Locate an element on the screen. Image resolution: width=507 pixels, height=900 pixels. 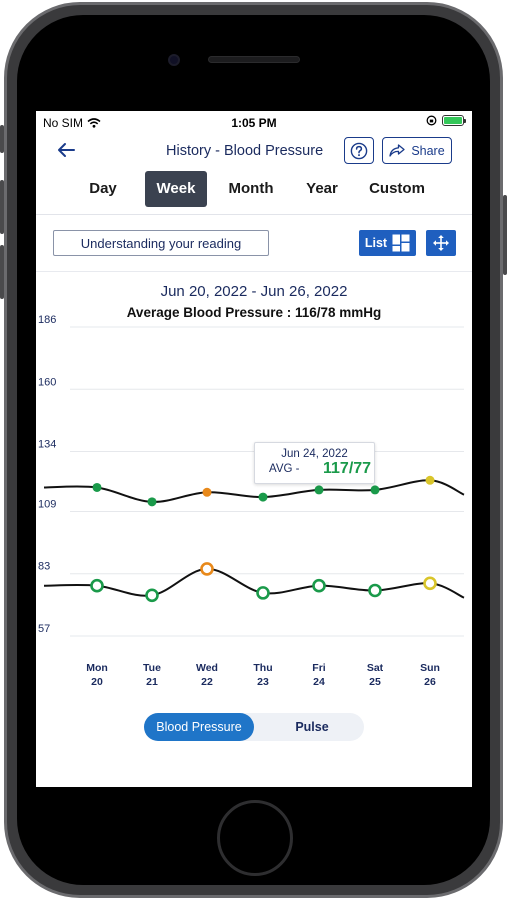
app-header: History - Blood Pressure Share is located at coordinates (254, 151).